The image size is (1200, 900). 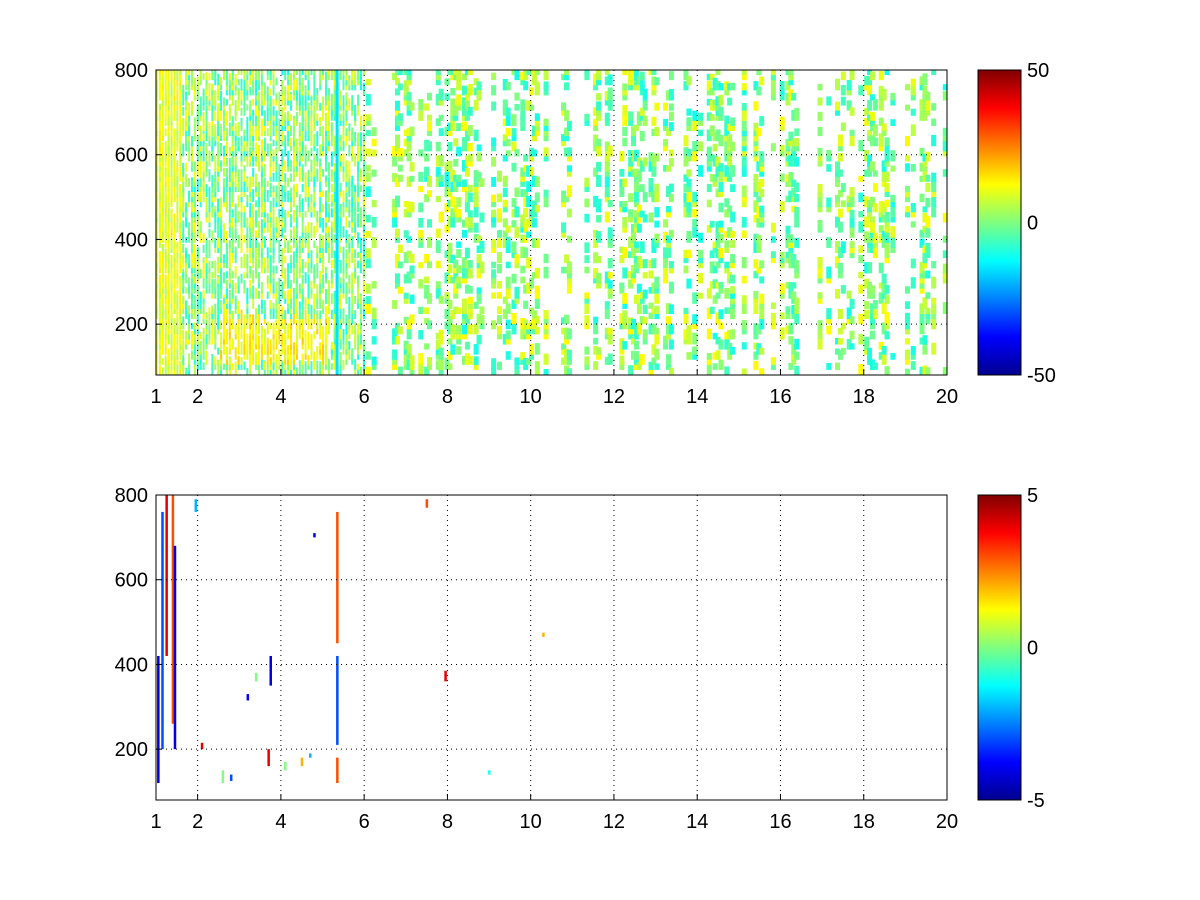 What do you see at coordinates (531, 397) in the screenshot?
I see `x-tick-label: 10` at bounding box center [531, 397].